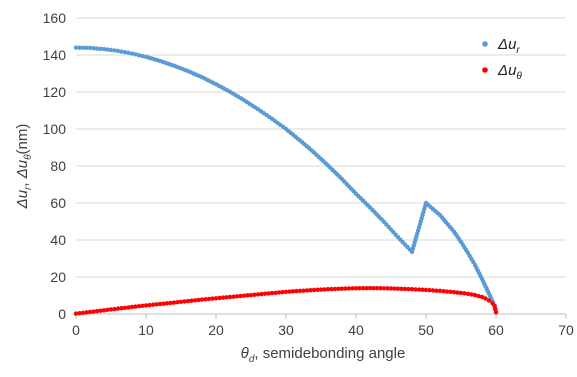 The height and width of the screenshot is (377, 577). Describe the element at coordinates (22, 169) in the screenshot. I see `y-axis-title-b: Δu` at that location.